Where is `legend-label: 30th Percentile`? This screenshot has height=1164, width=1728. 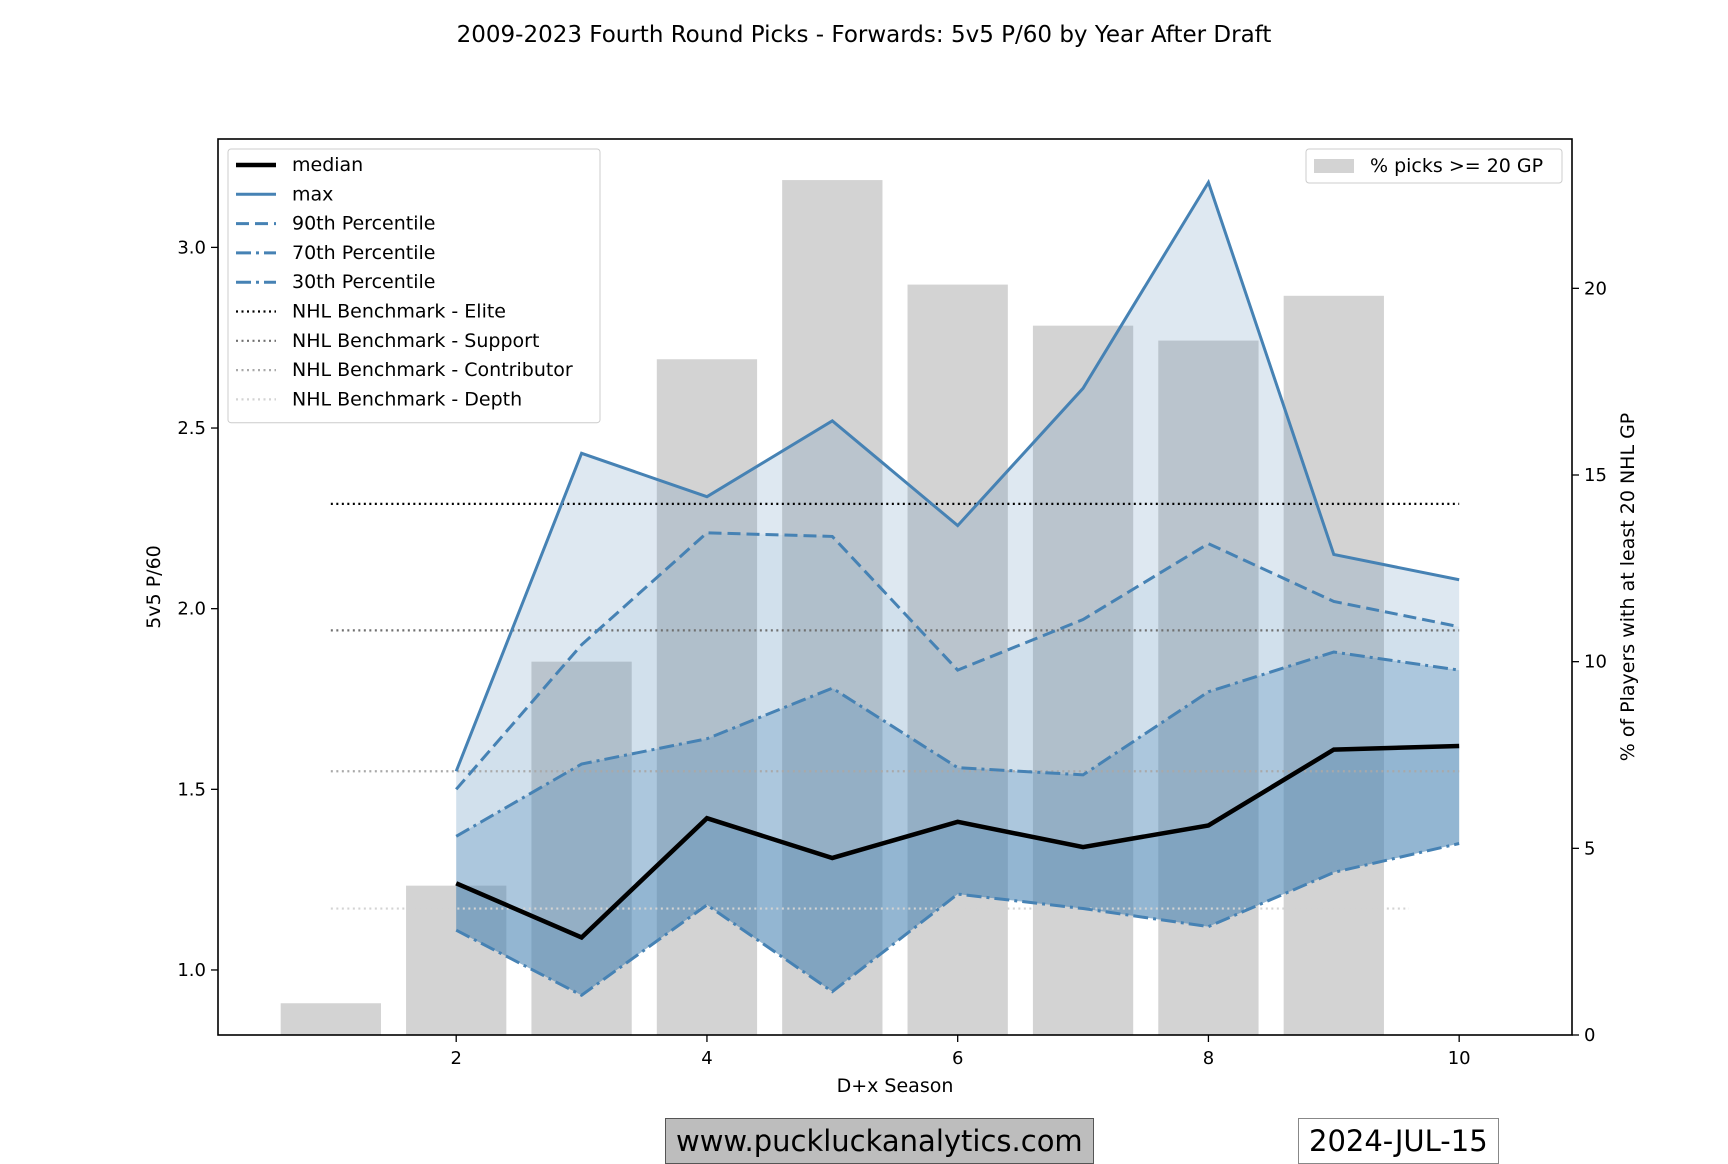 legend-label: 30th Percentile is located at coordinates (363, 282).